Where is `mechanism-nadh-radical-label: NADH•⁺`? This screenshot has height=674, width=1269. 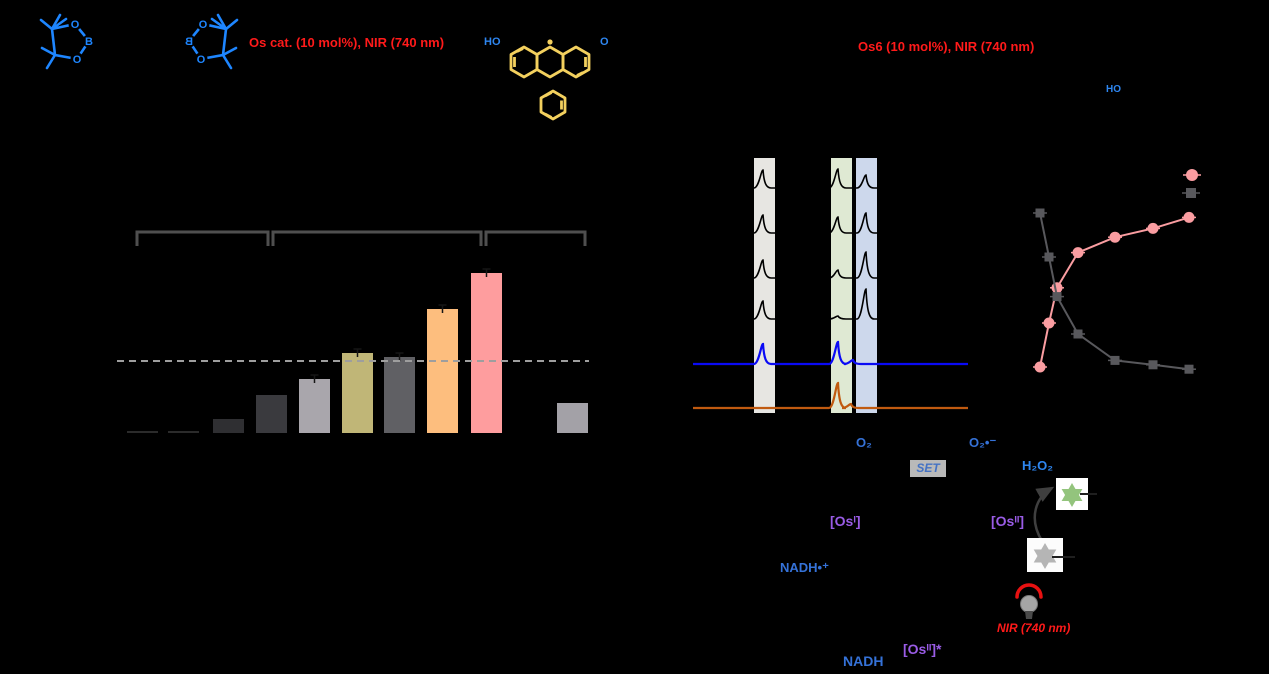
mechanism-nadh-radical-label: NADH•⁺ is located at coordinates (804, 567).